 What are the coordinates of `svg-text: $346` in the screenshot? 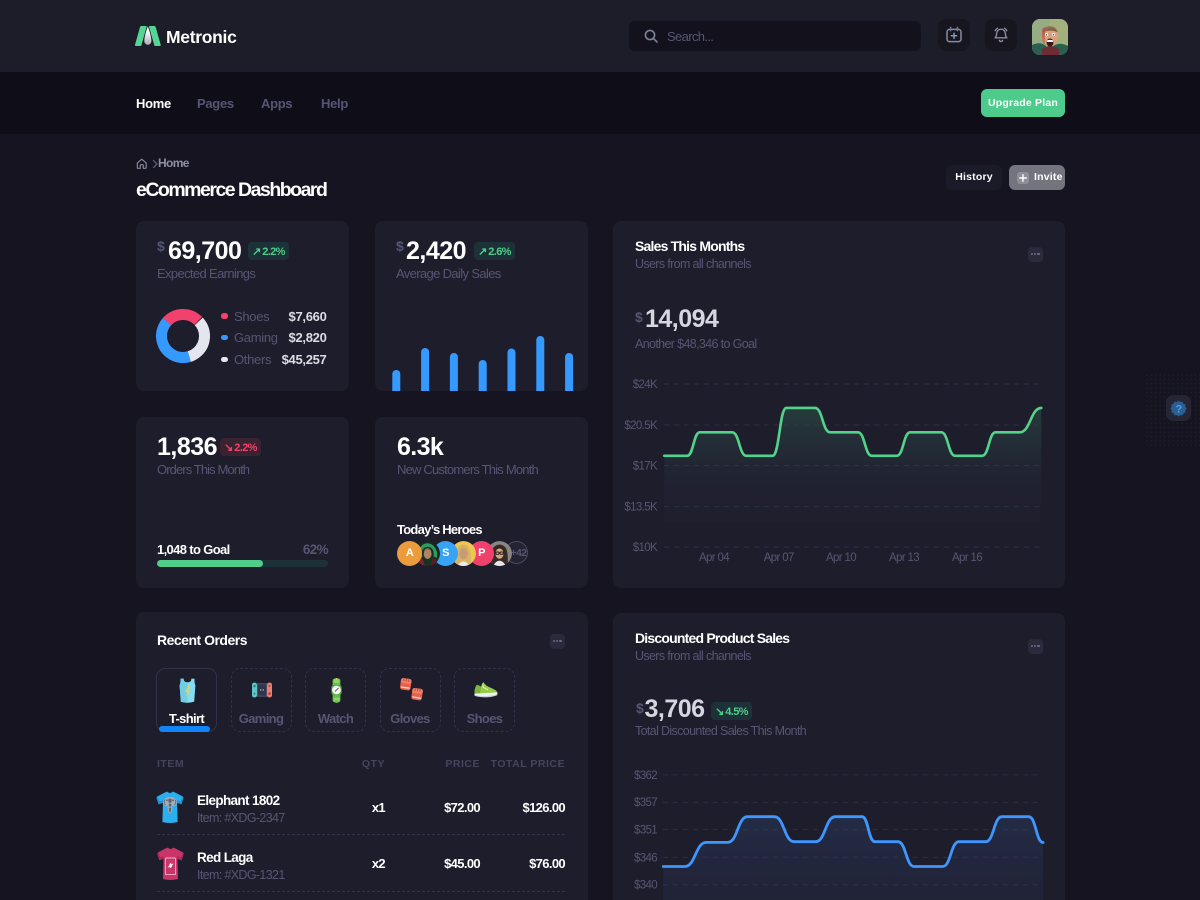 It's located at (645, 858).